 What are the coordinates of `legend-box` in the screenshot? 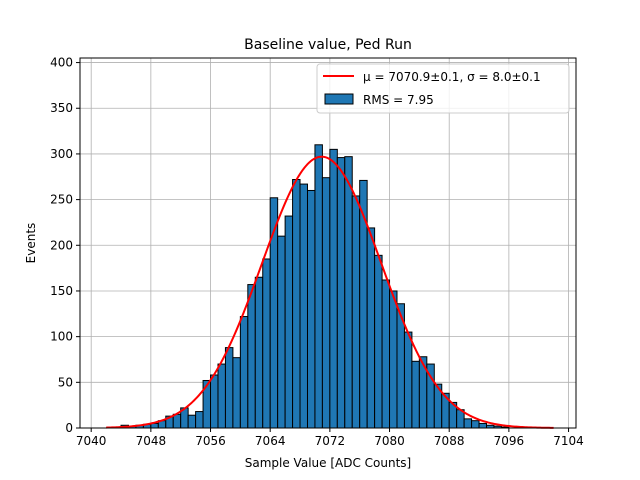 It's located at (443, 88).